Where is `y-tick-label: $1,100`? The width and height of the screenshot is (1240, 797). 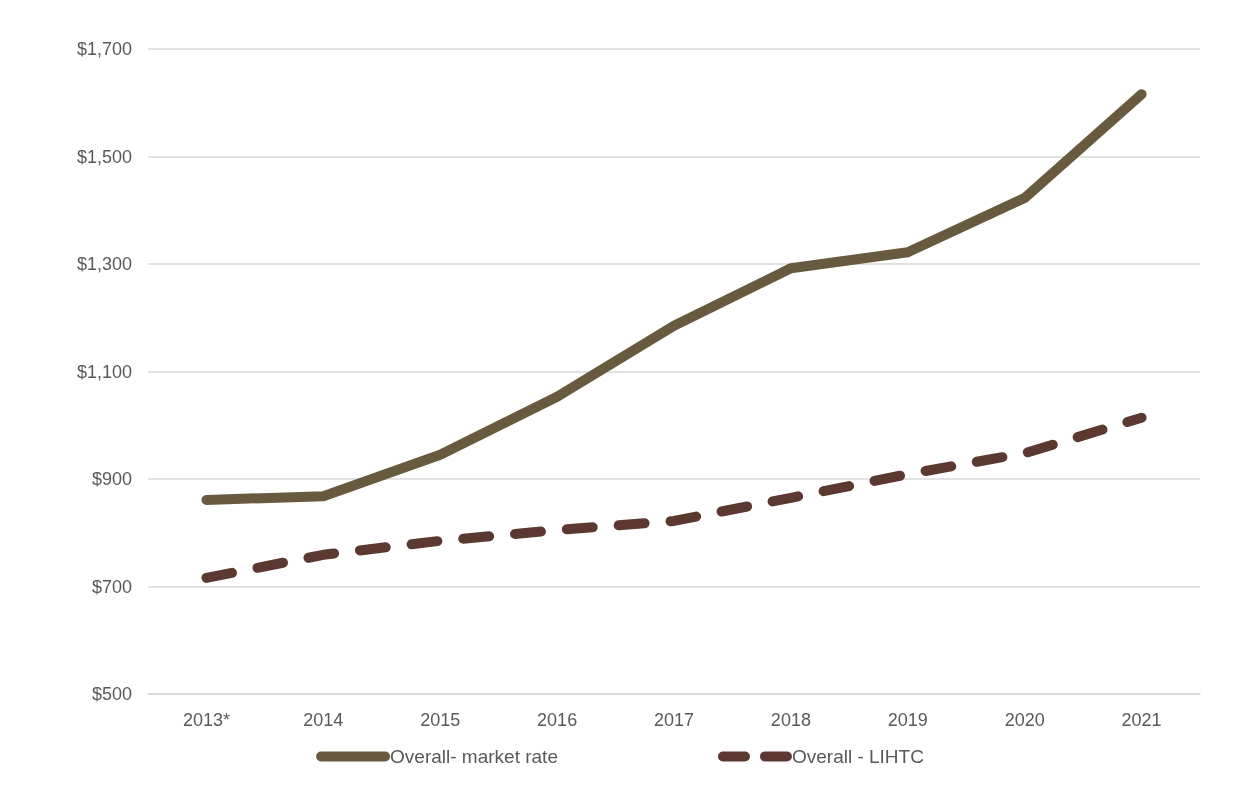 y-tick-label: $1,100 is located at coordinates (104, 371).